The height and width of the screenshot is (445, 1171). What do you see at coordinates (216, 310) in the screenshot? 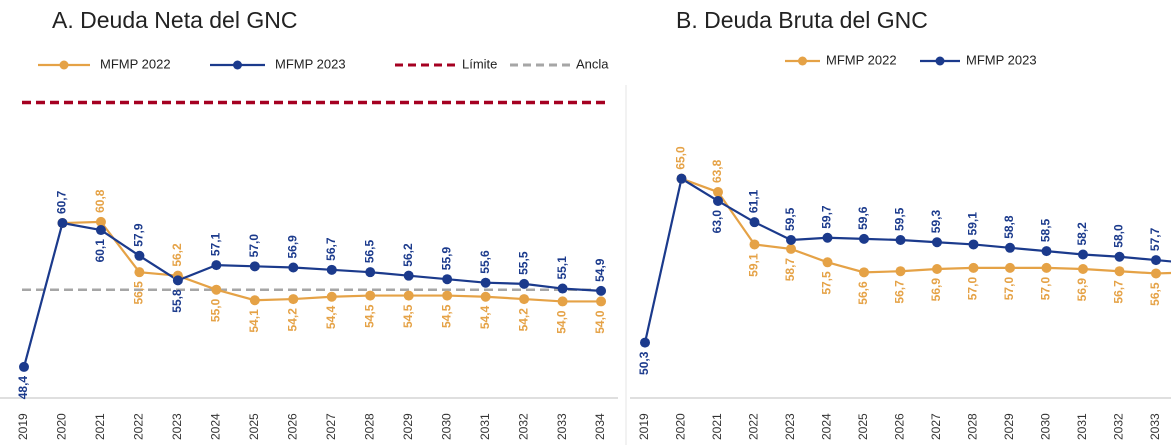
I see `data-label: 55,0` at bounding box center [216, 310].